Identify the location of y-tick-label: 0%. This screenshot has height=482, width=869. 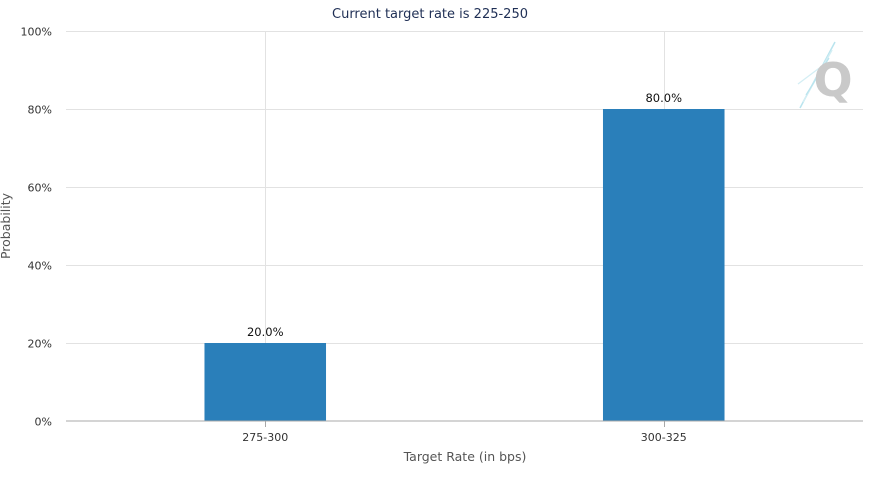
(43, 422).